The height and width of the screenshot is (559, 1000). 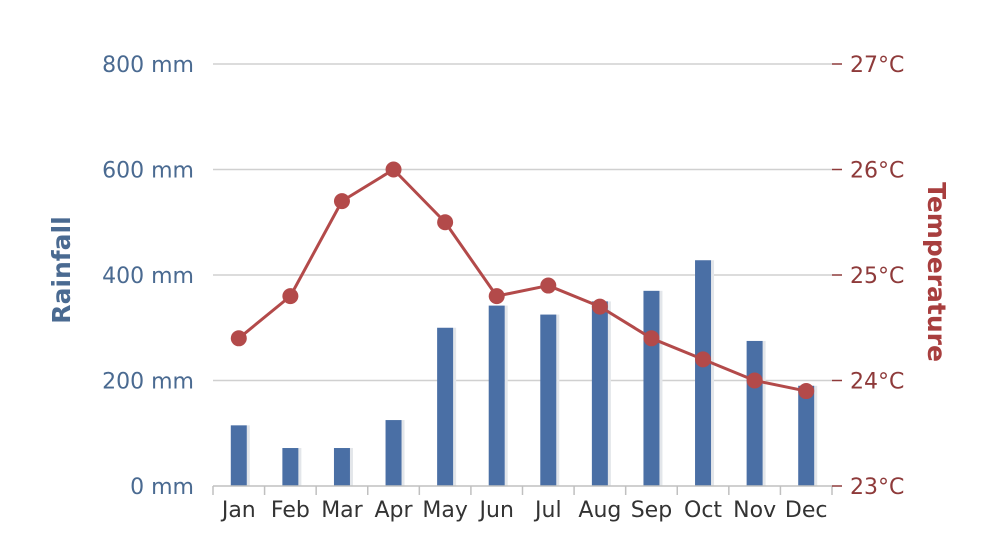 What do you see at coordinates (547, 510) in the screenshot?
I see `x-tick-label: Jul` at bounding box center [547, 510].